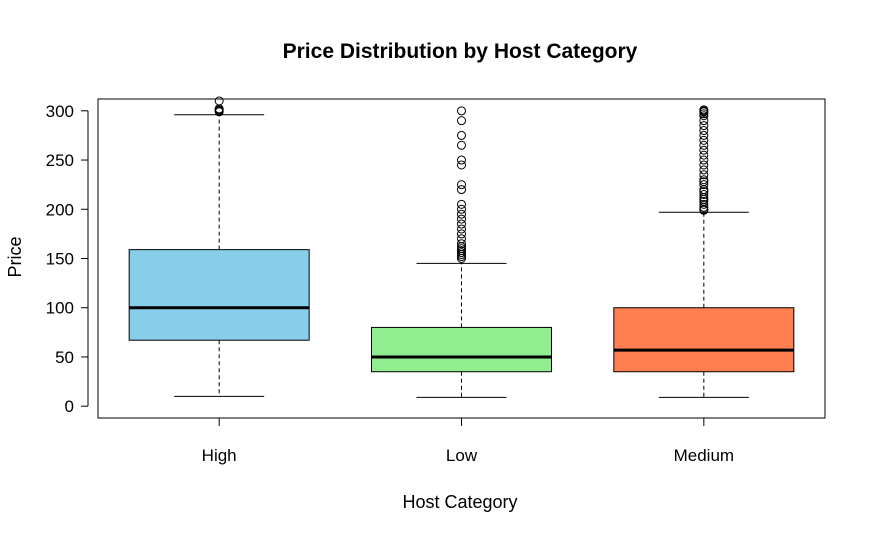 The height and width of the screenshot is (540, 875). What do you see at coordinates (64, 357) in the screenshot?
I see `y-tick-label-1: 50` at bounding box center [64, 357].